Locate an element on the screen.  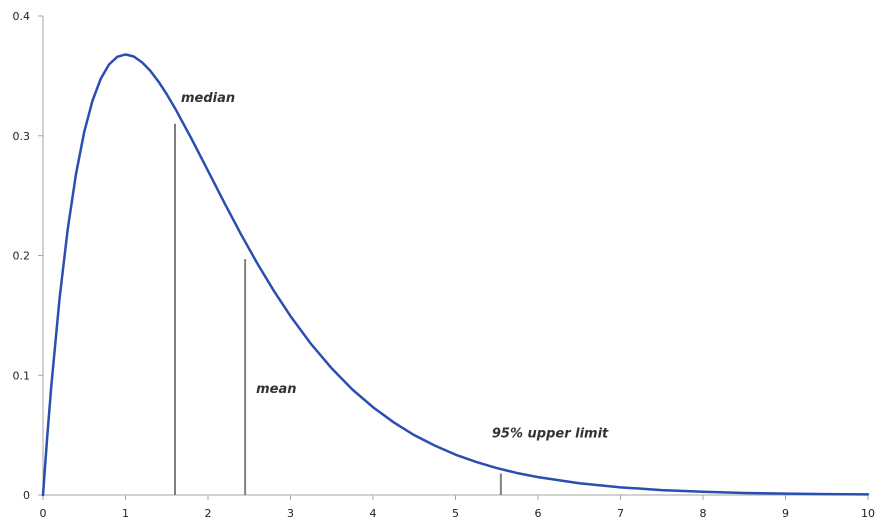
y-tick-label: 0.3 is located at coordinates (22, 136).